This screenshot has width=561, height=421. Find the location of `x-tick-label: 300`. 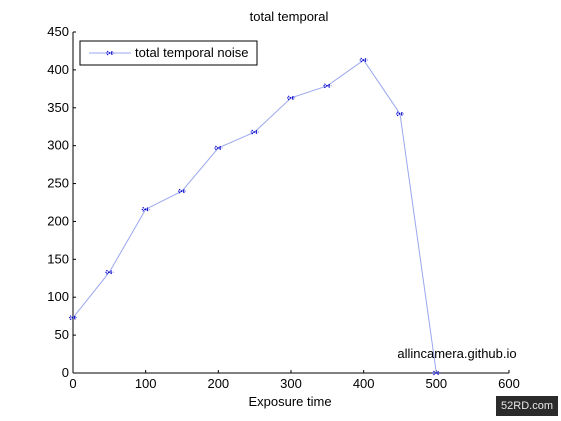

x-tick-label: 300 is located at coordinates (291, 383).